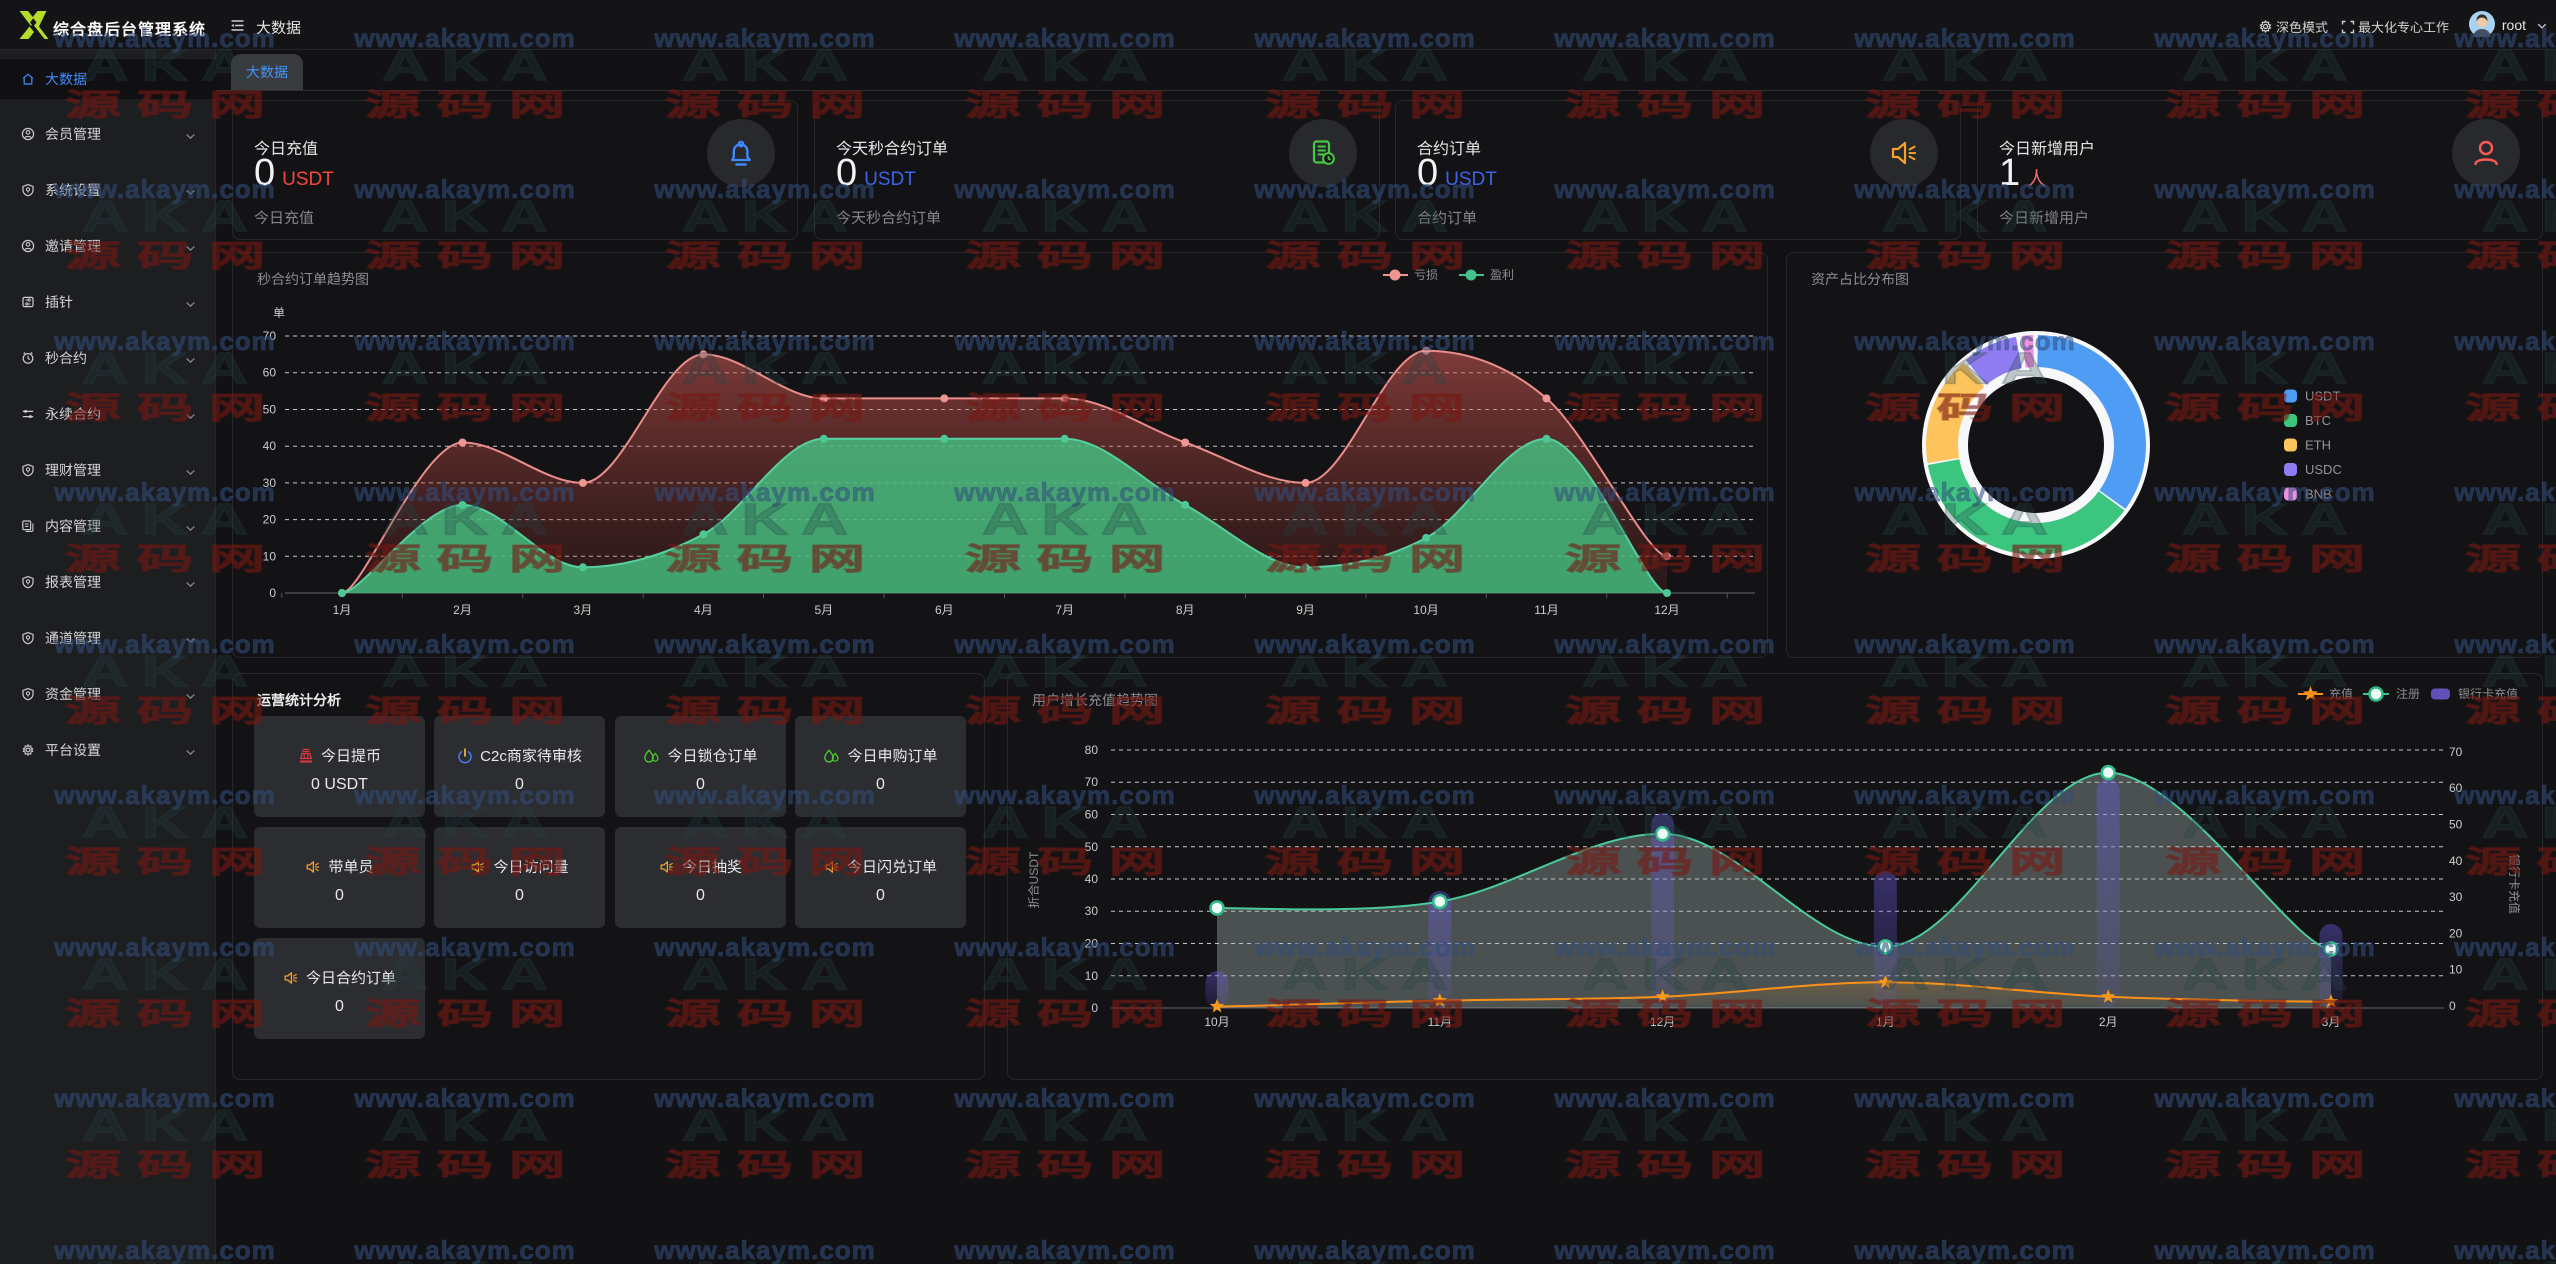 The width and height of the screenshot is (2556, 1264). I want to click on svg-text: BTC, so click(2318, 420).